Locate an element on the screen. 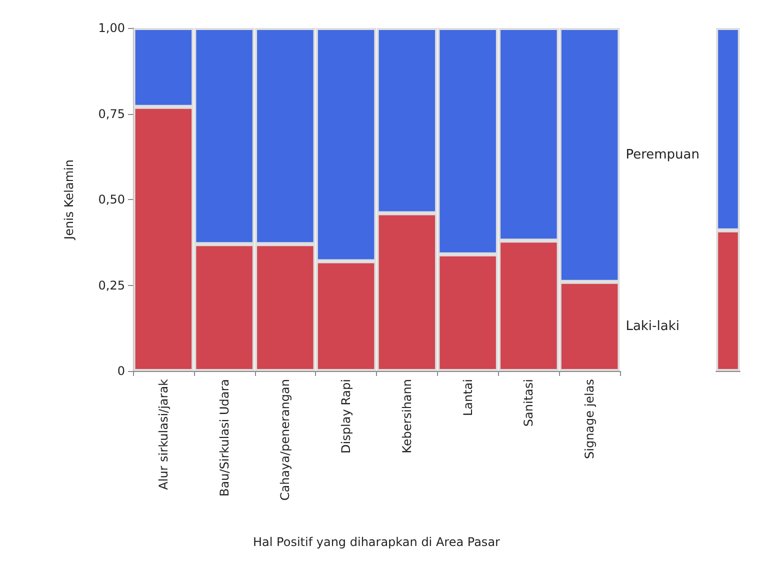 Image resolution: width=766 pixels, height=574 pixels. x-tick-label: Cahaya/penerangan is located at coordinates (285, 440).